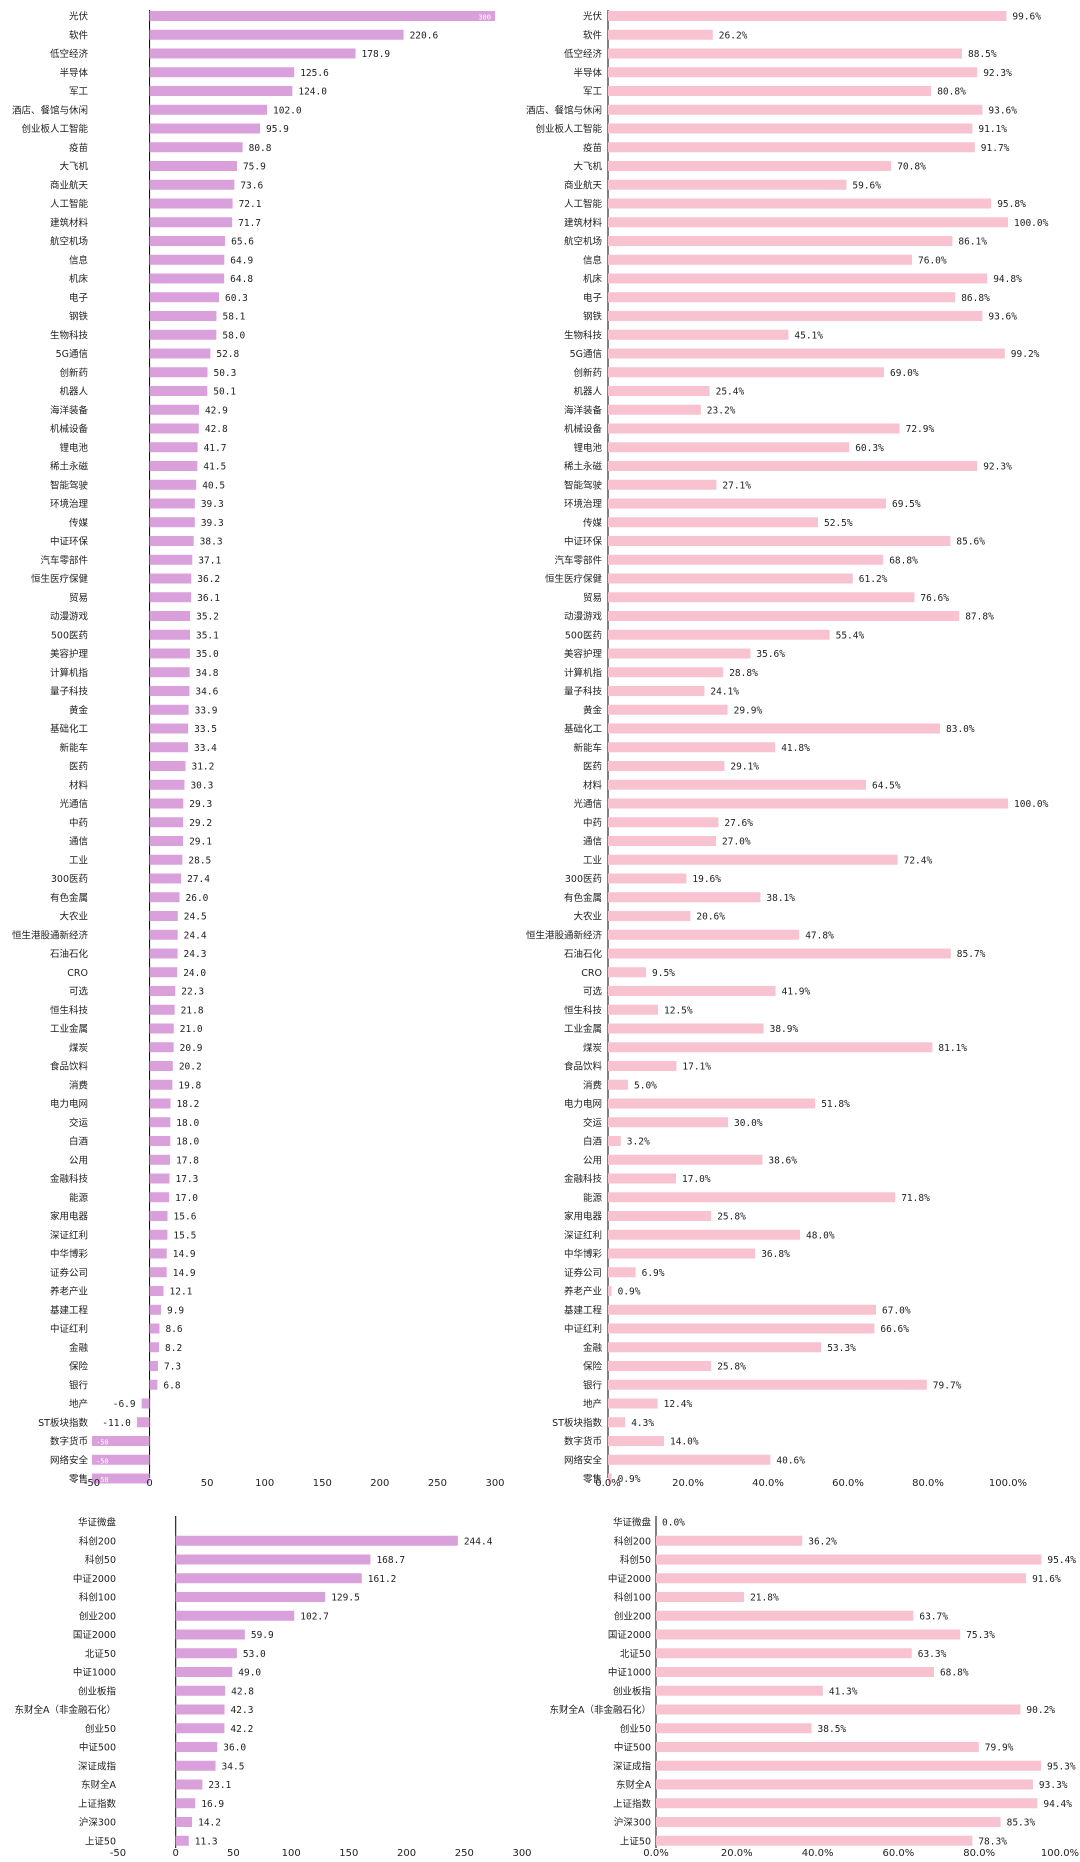 The width and height of the screenshot is (1080, 1862). Describe the element at coordinates (100, 1560) in the screenshot. I see `index-pe-category-label: 科创50` at that location.